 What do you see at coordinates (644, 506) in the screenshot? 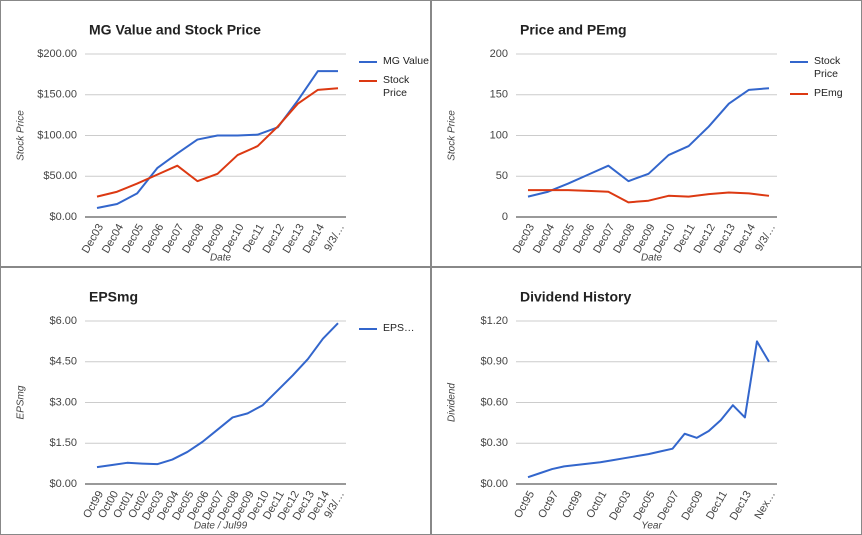
I see `x-tick-label: Dec05` at bounding box center [644, 506].